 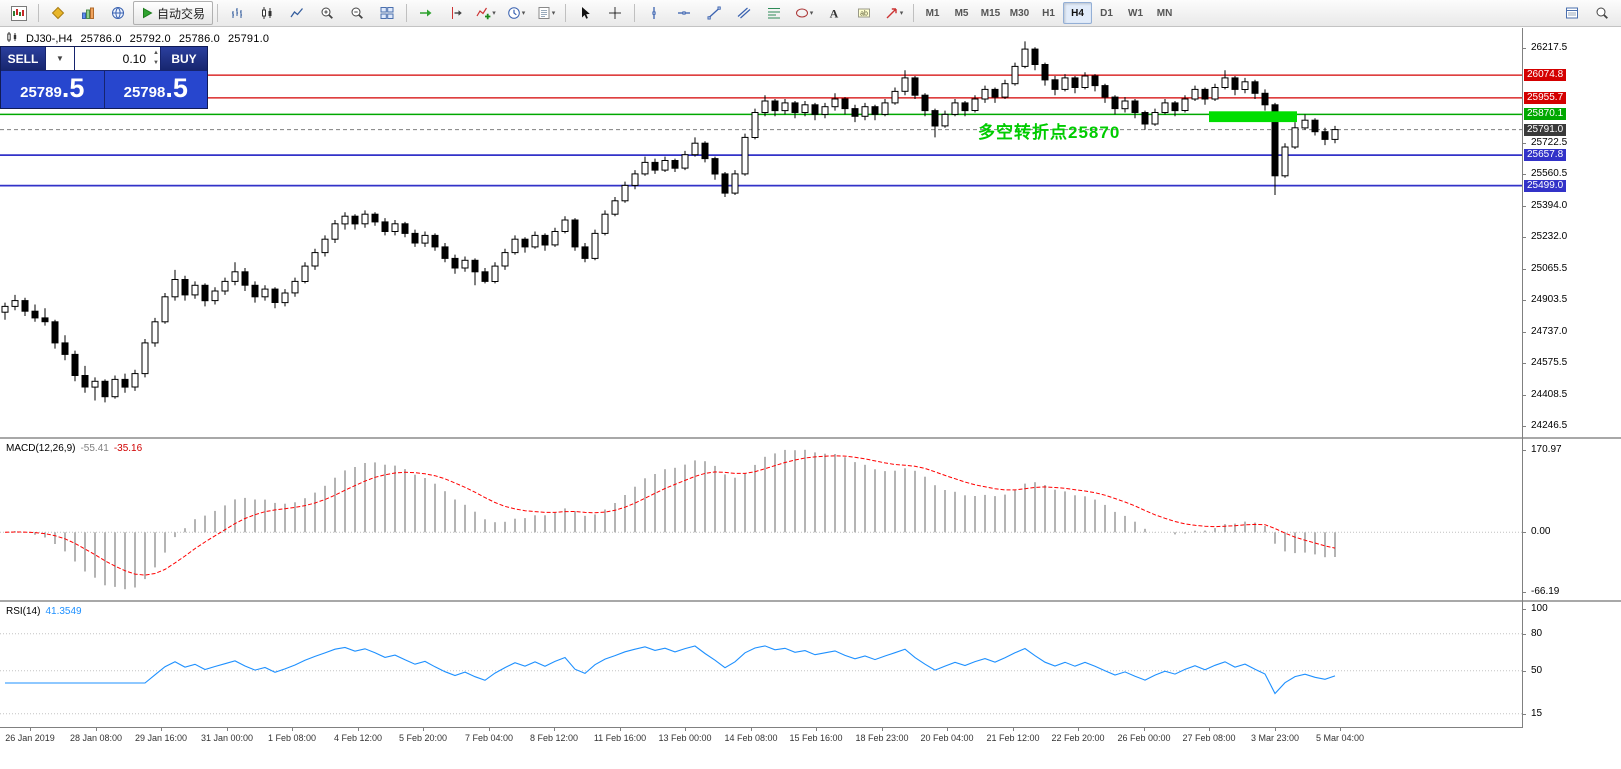 What do you see at coordinates (684, 13) in the screenshot?
I see `horizontal-line-icon` at bounding box center [684, 13].